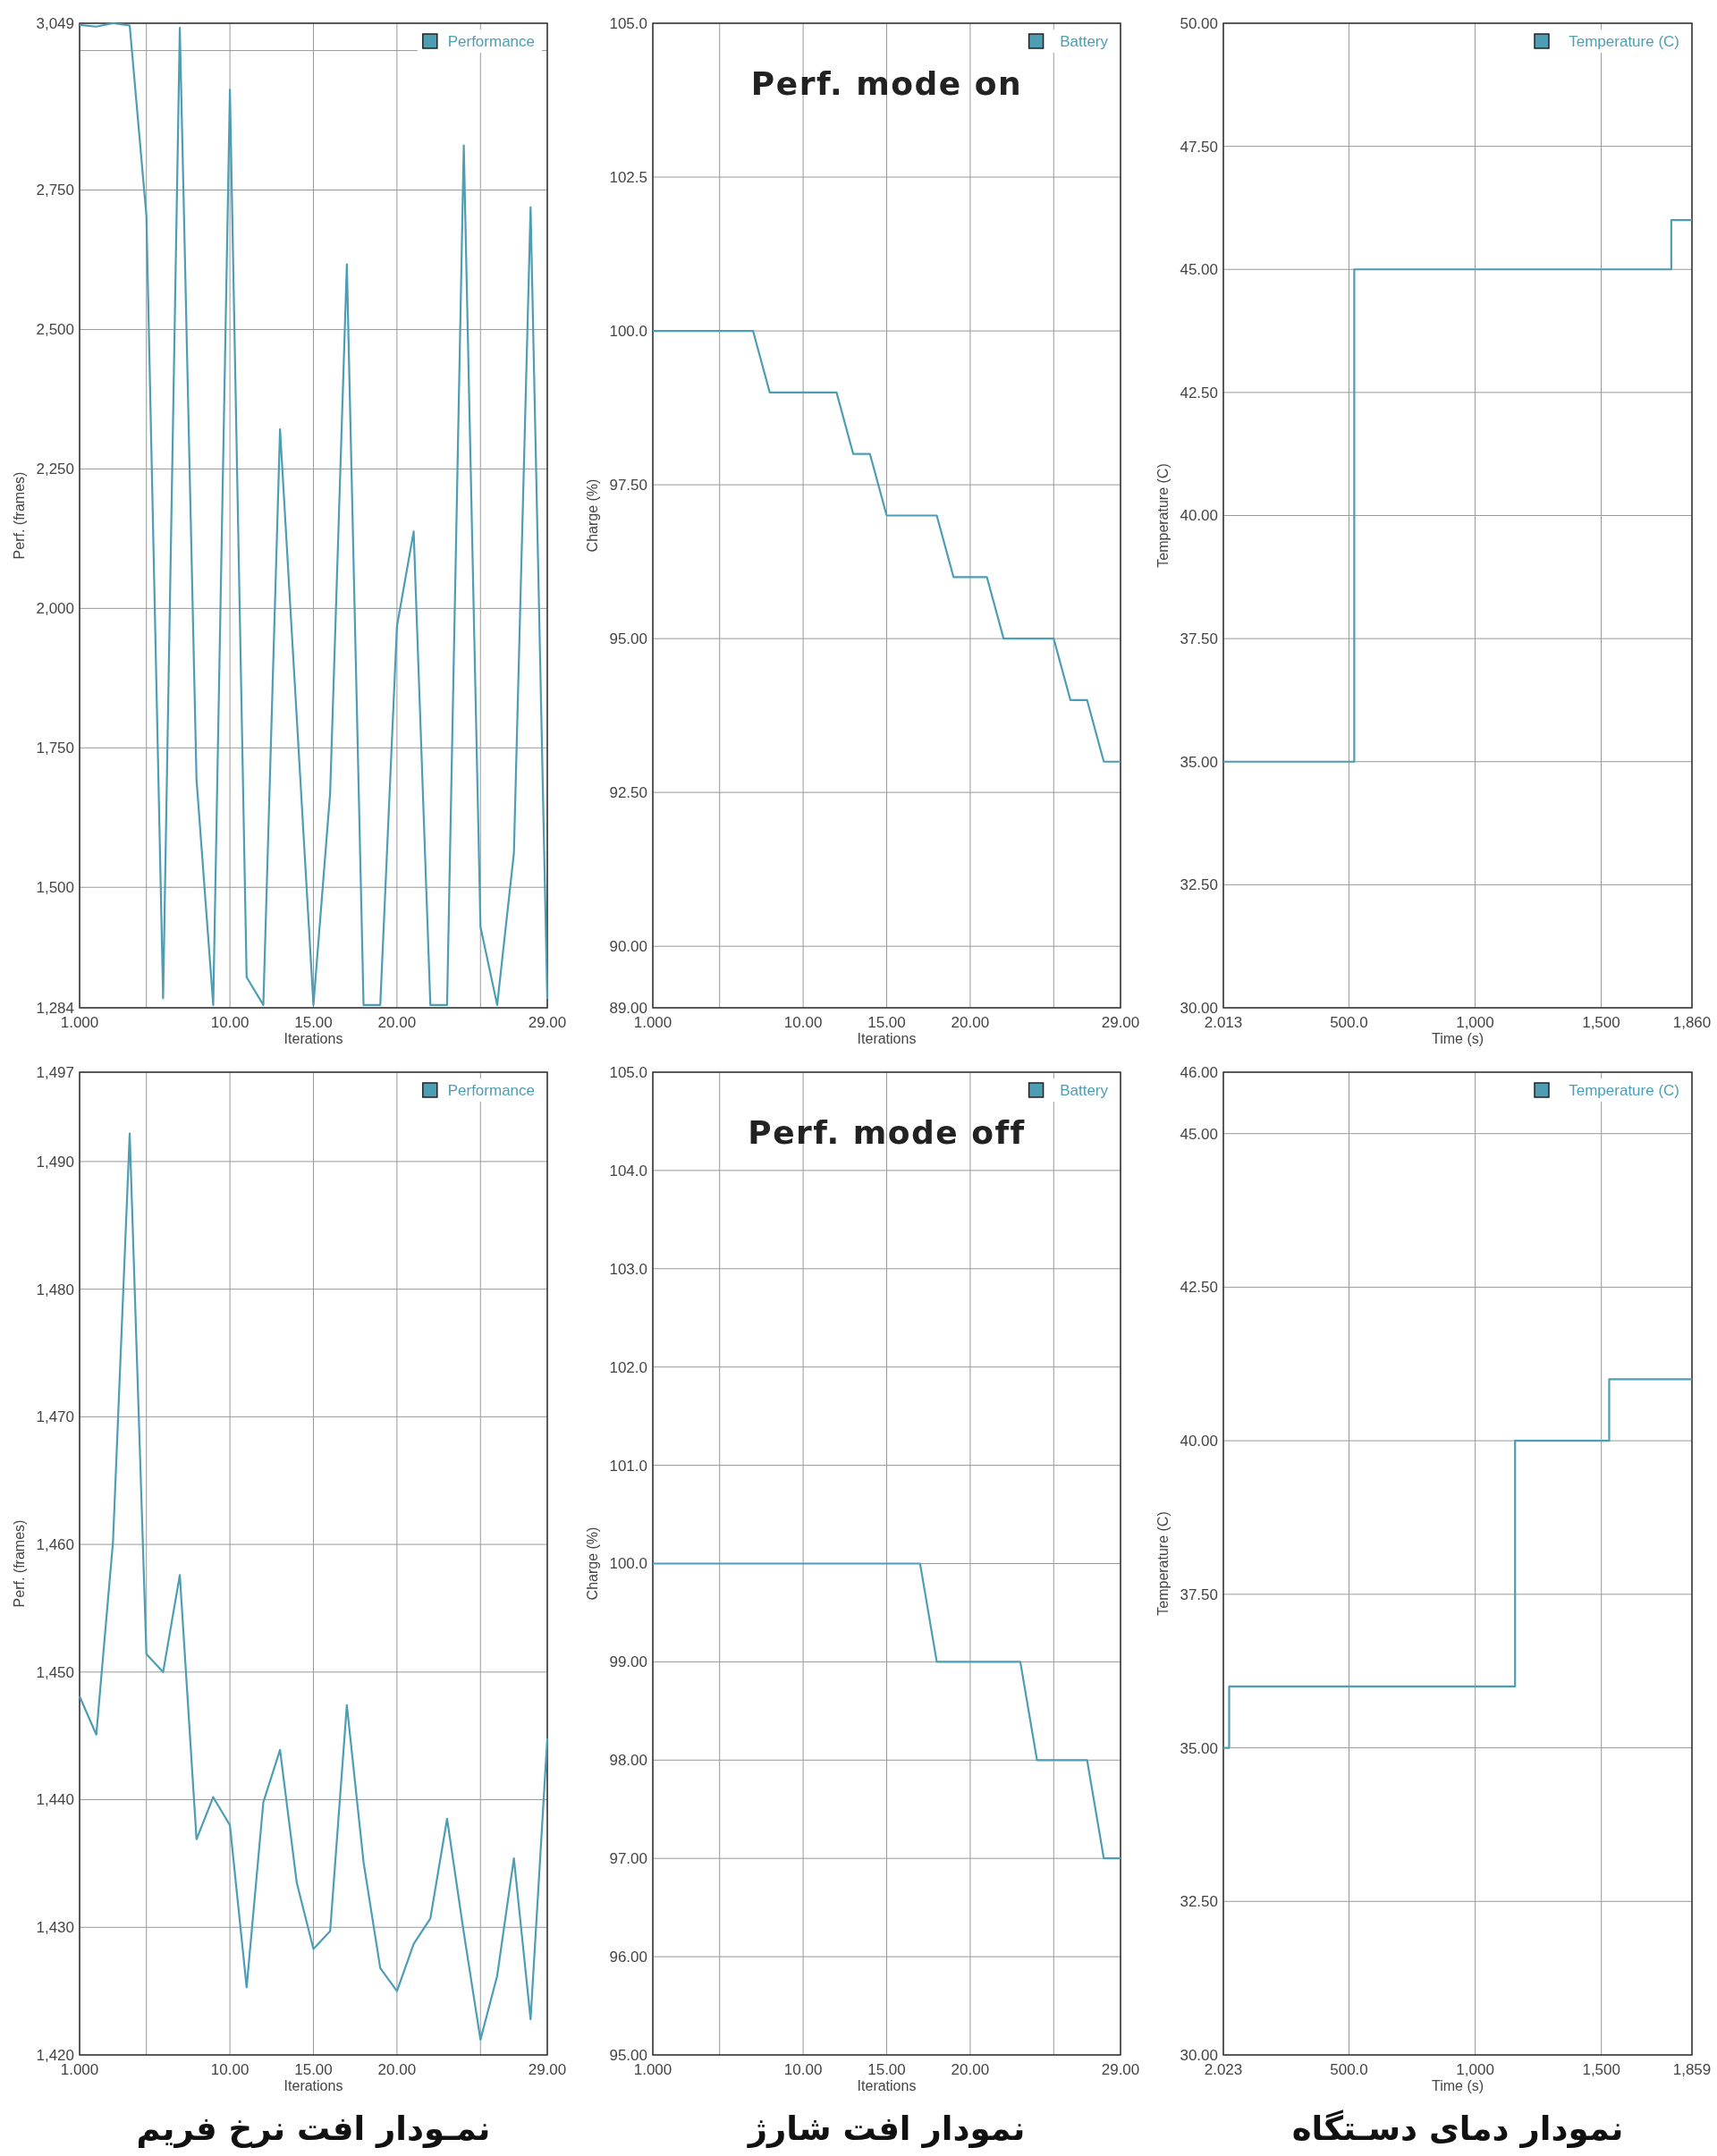 The width and height of the screenshot is (1717, 2156). Describe the element at coordinates (55, 1928) in the screenshot. I see `y-tick-label: 1,430` at that location.